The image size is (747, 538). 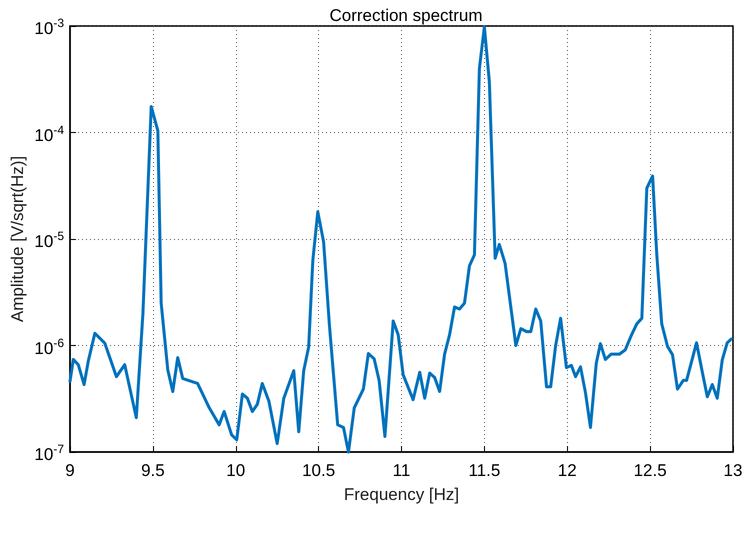 I want to click on x-tick-label: 9, so click(x=70, y=470).